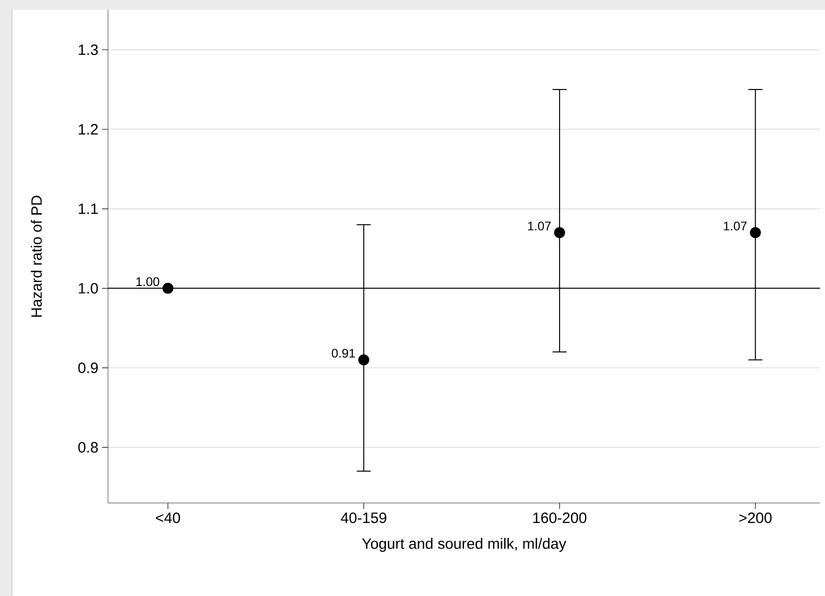  What do you see at coordinates (88, 209) in the screenshot?
I see `y-tick-label: 1.1` at bounding box center [88, 209].